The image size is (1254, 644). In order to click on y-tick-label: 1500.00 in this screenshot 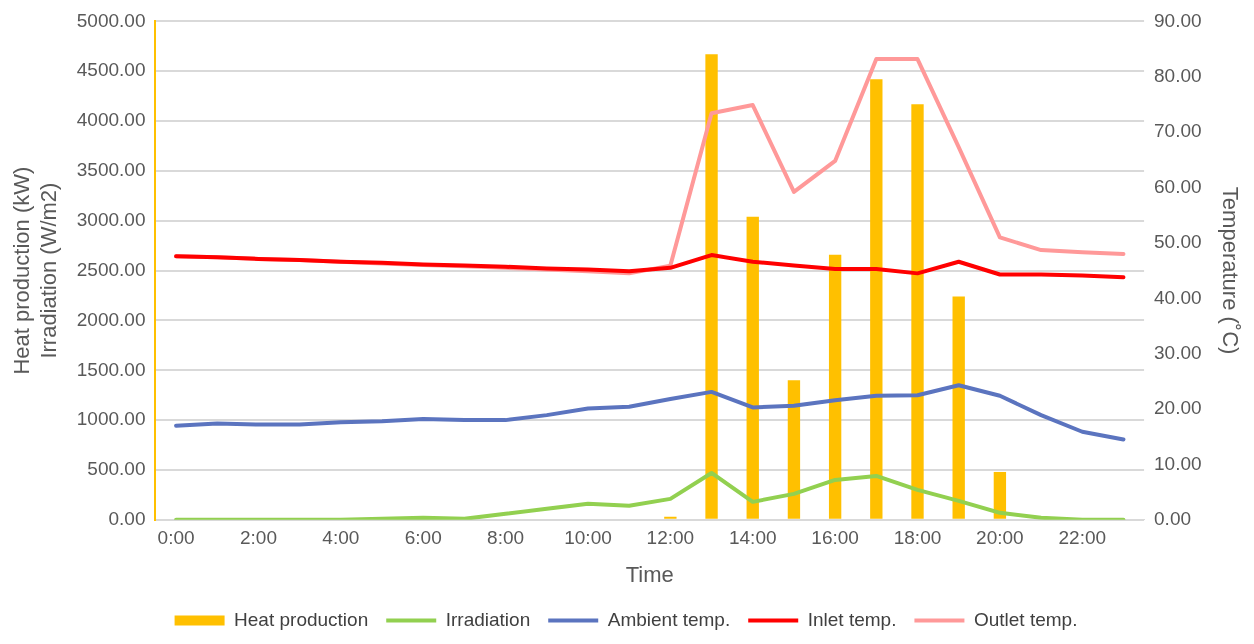, I will do `click(111, 369)`.